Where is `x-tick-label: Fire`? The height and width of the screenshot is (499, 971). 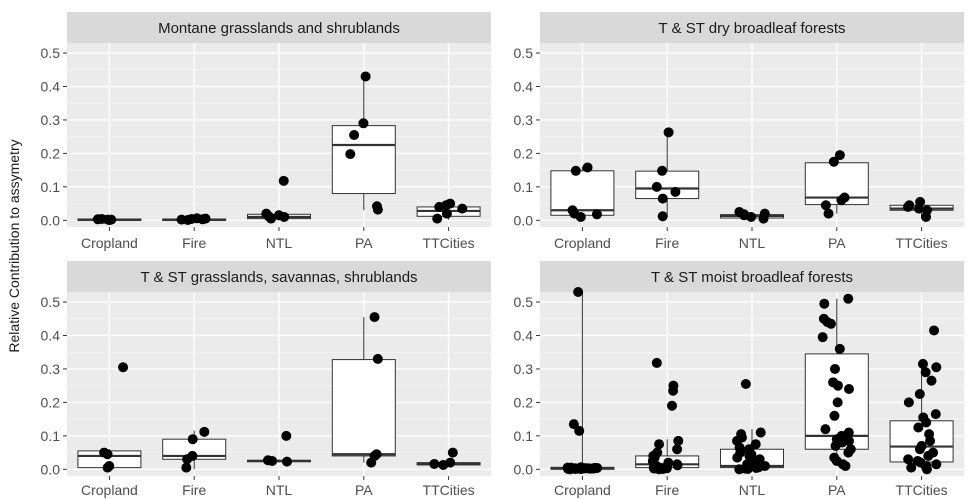 x-tick-label: Fire is located at coordinates (194, 243).